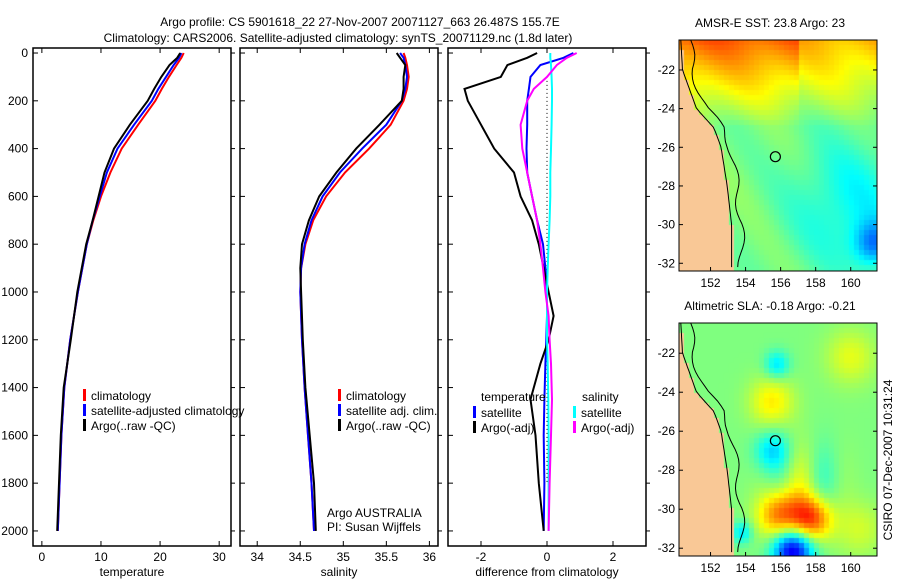 The image size is (900, 580). I want to click on legend-salinity-header: salinity, so click(600, 397).